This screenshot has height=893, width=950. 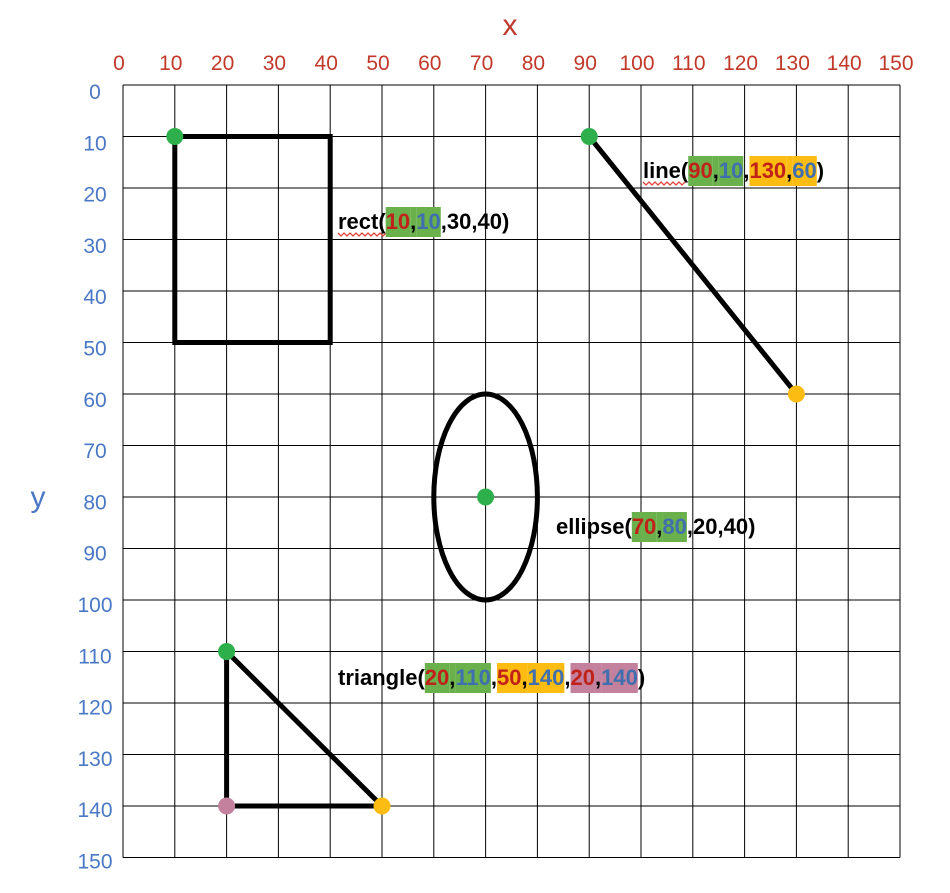 I want to click on y-axis-title: y, so click(x=38, y=497).